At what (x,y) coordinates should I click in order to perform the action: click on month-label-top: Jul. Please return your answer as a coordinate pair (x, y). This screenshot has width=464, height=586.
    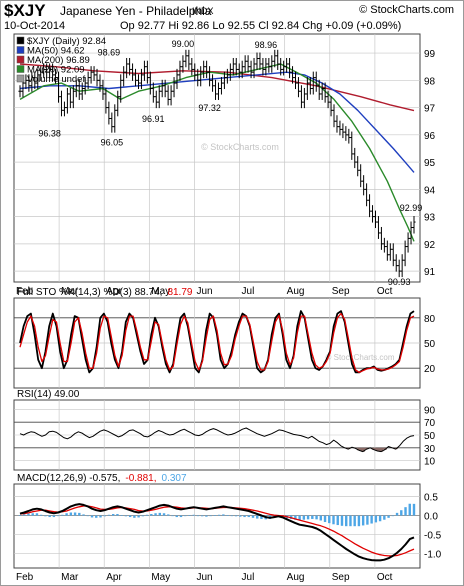
    Looking at the image, I should click on (248, 291).